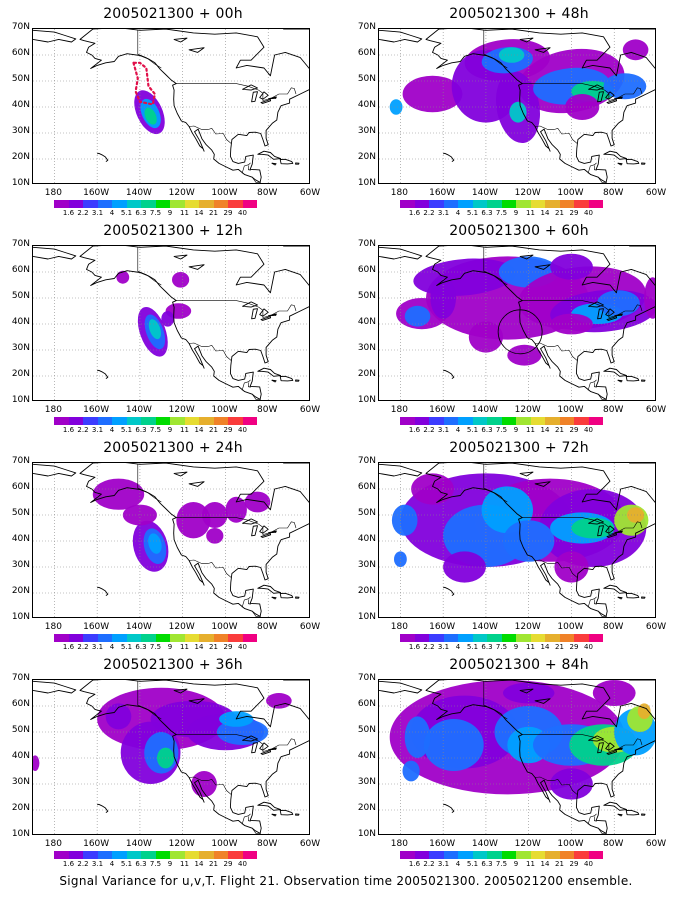 The width and height of the screenshot is (692, 900). Describe the element at coordinates (171, 540) in the screenshot. I see `map-plot` at that location.